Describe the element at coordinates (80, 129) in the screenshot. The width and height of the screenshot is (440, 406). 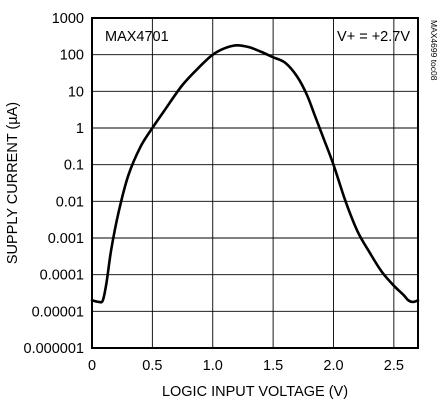
I see `y-tick-label: 1` at that location.